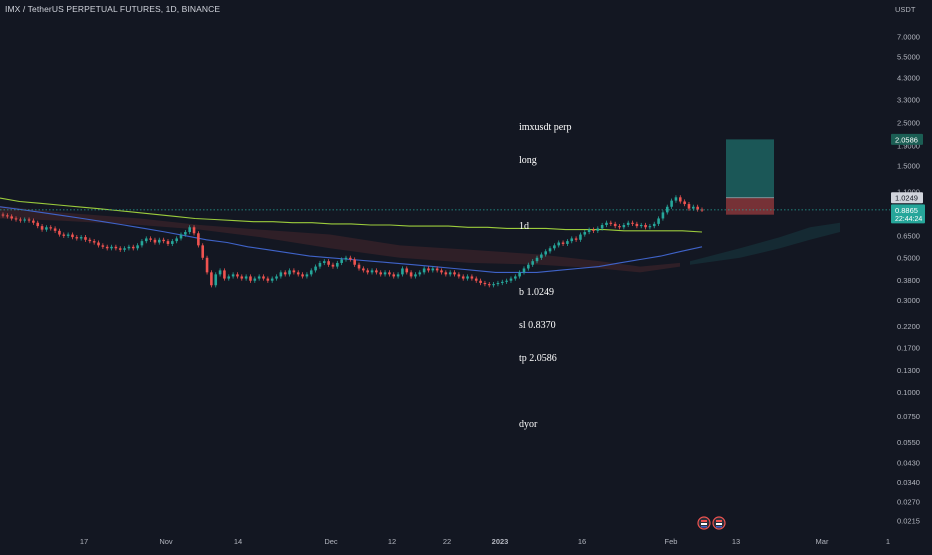 This screenshot has height=555, width=932. Describe the element at coordinates (911, 275) in the screenshot. I see `price-axis-panel` at that location.